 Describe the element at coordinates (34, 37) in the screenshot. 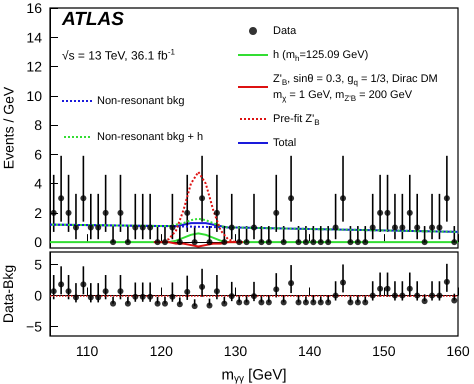

I see `y-tick-label: 14` at that location.